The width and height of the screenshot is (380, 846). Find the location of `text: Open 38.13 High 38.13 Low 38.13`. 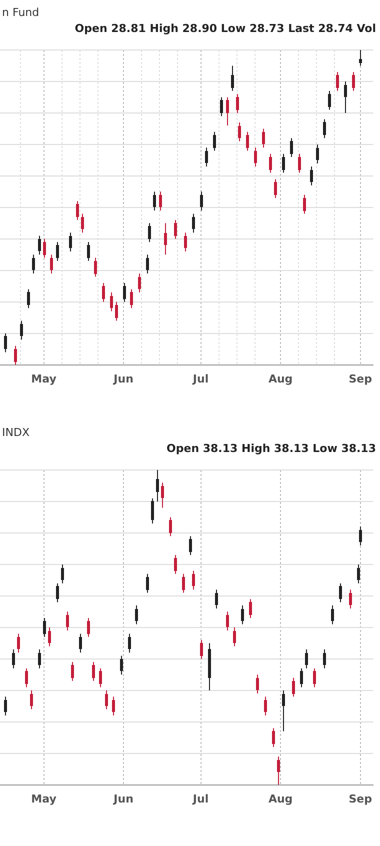

text: Open 38.13 High 38.13 Low 38.13 is located at coordinates (271, 449).